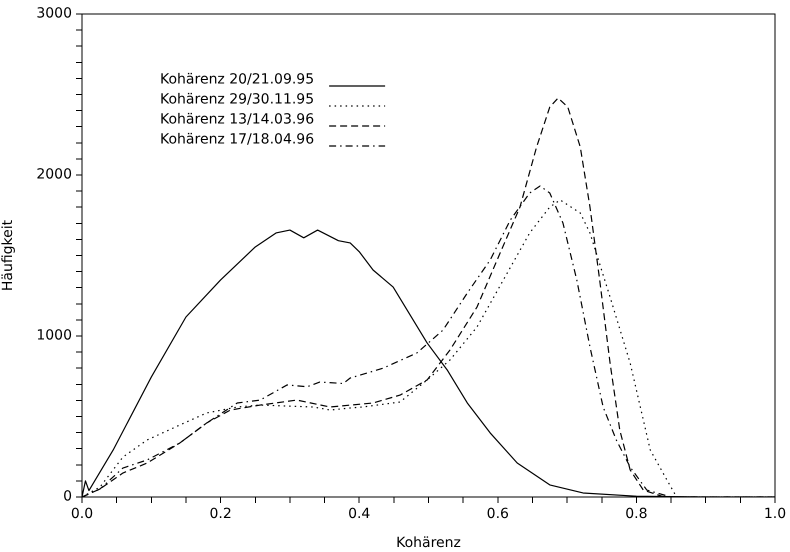 The height and width of the screenshot is (552, 790). I want to click on x-tick-label: 1.0, so click(775, 514).